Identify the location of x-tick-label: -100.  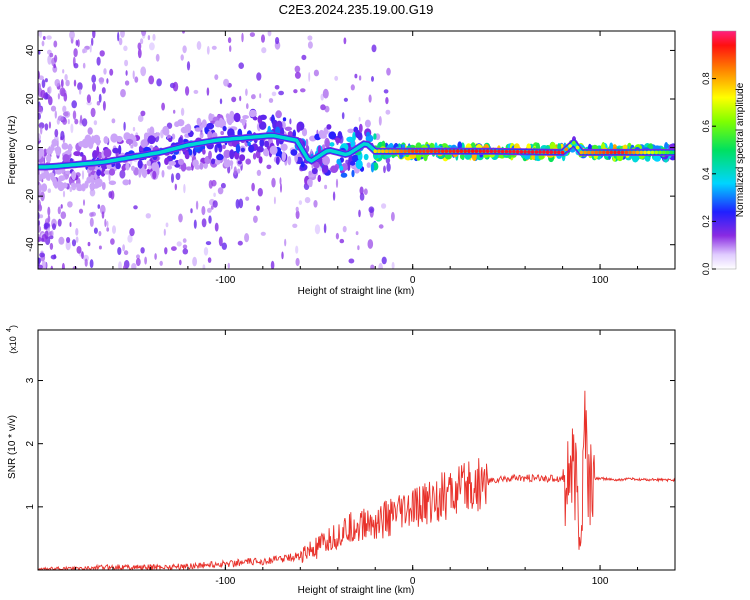
(225, 280).